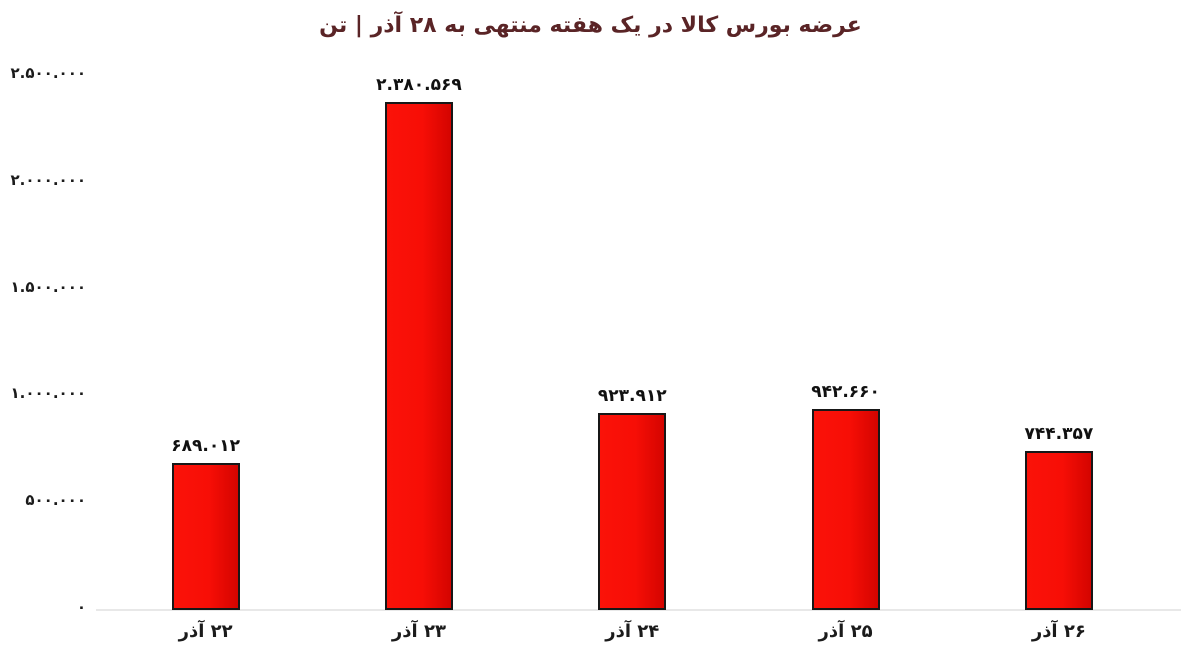  What do you see at coordinates (48, 179) in the screenshot?
I see `y-axis-tick-label: ۲.۰۰۰.۰۰۰` at bounding box center [48, 179].